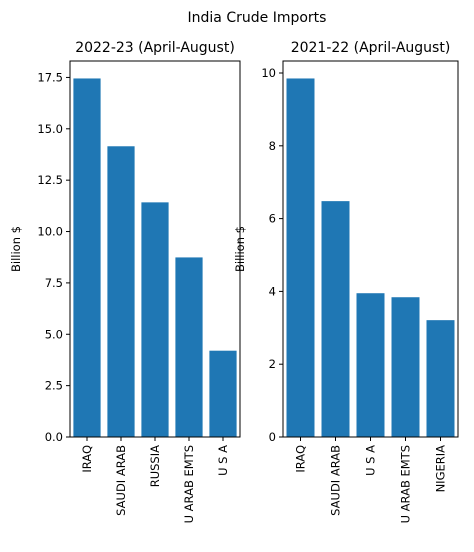 Image resolution: width=474 pixels, height=552 pixels. What do you see at coordinates (54, 283) in the screenshot?
I see `chart-left-ytick-label: 7.5` at bounding box center [54, 283].